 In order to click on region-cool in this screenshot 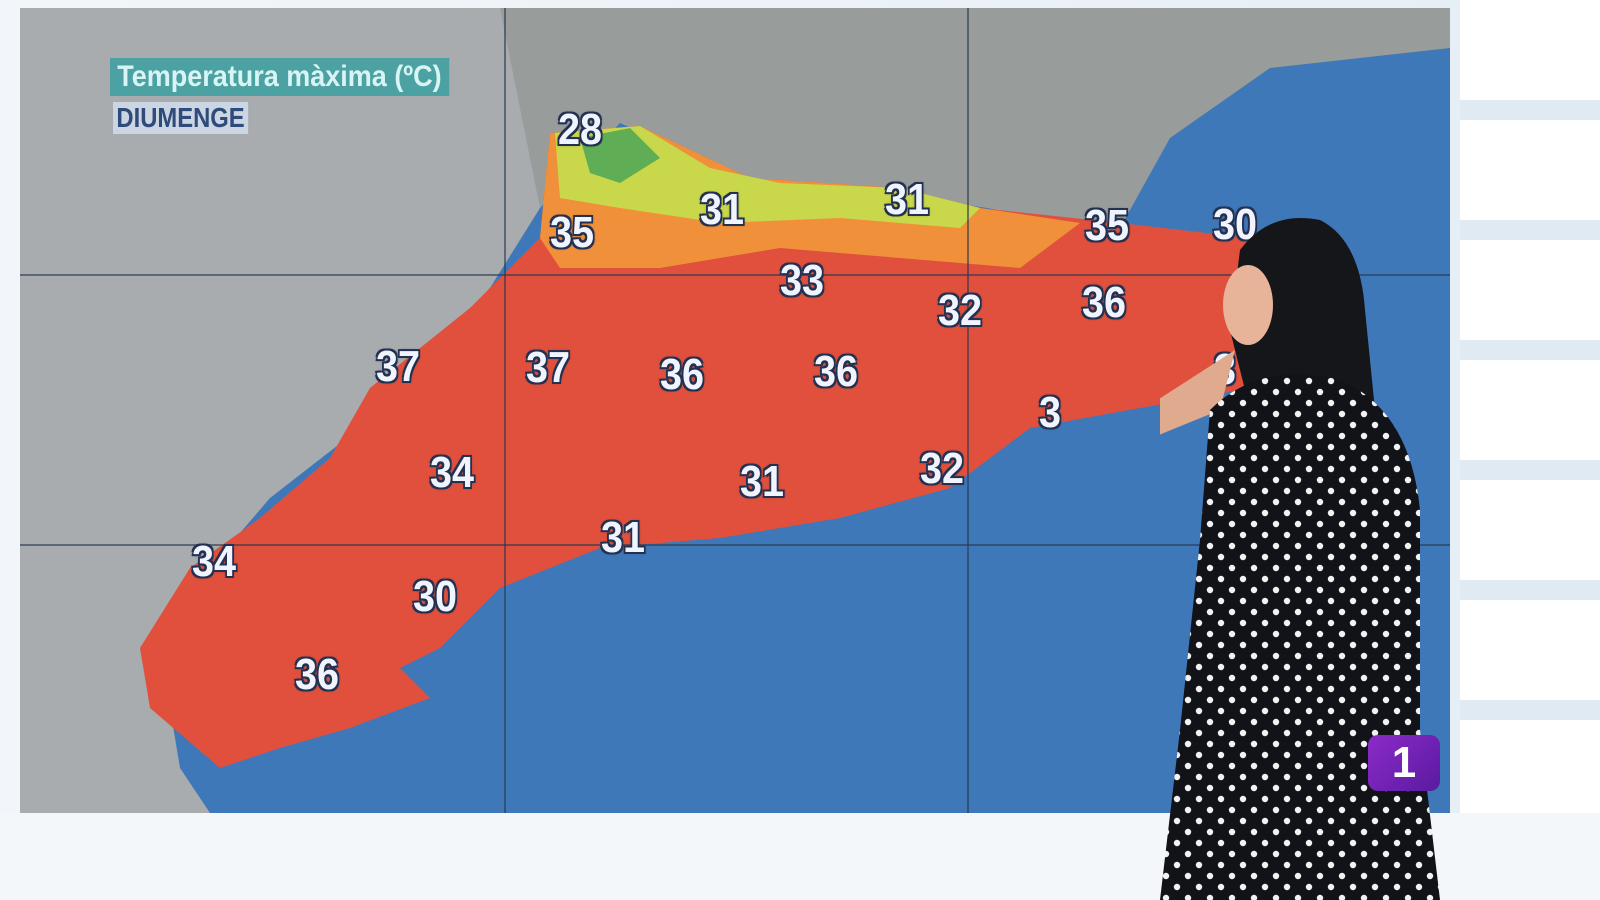, I will do `click(620, 155)`.